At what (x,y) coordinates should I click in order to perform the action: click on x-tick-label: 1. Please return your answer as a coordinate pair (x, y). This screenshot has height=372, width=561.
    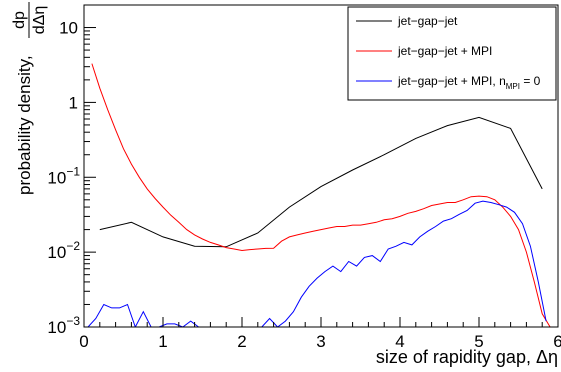
    Looking at the image, I should click on (162, 341).